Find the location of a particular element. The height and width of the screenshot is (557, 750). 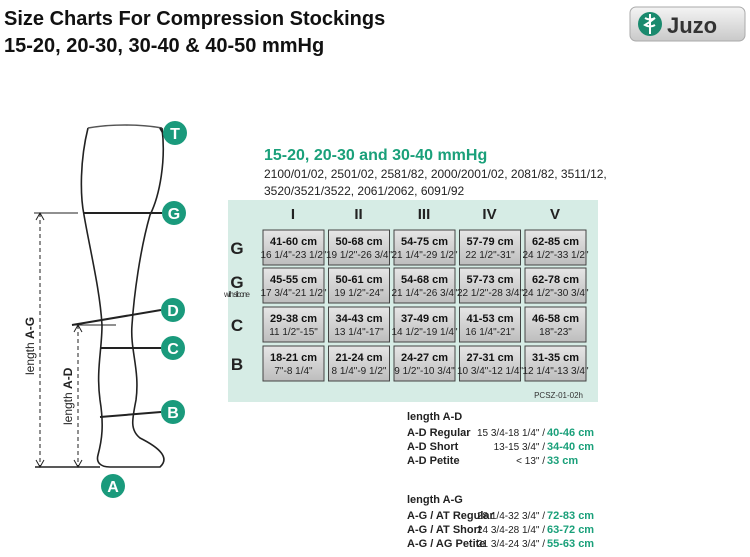

column-header: I is located at coordinates (293, 214).